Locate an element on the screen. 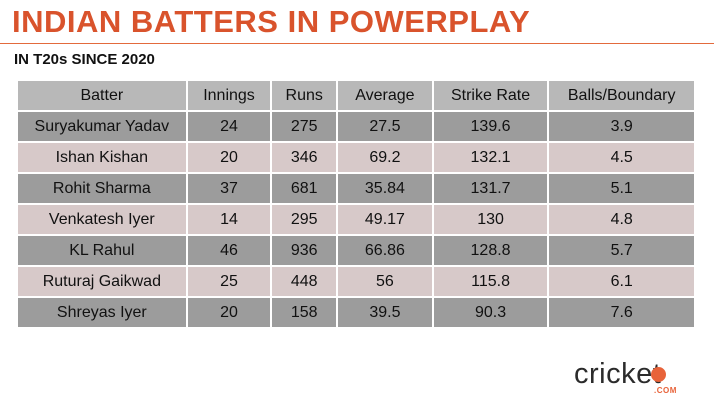 This screenshot has height=407, width=714. cell-strike-rate: 131.7 is located at coordinates (490, 188).